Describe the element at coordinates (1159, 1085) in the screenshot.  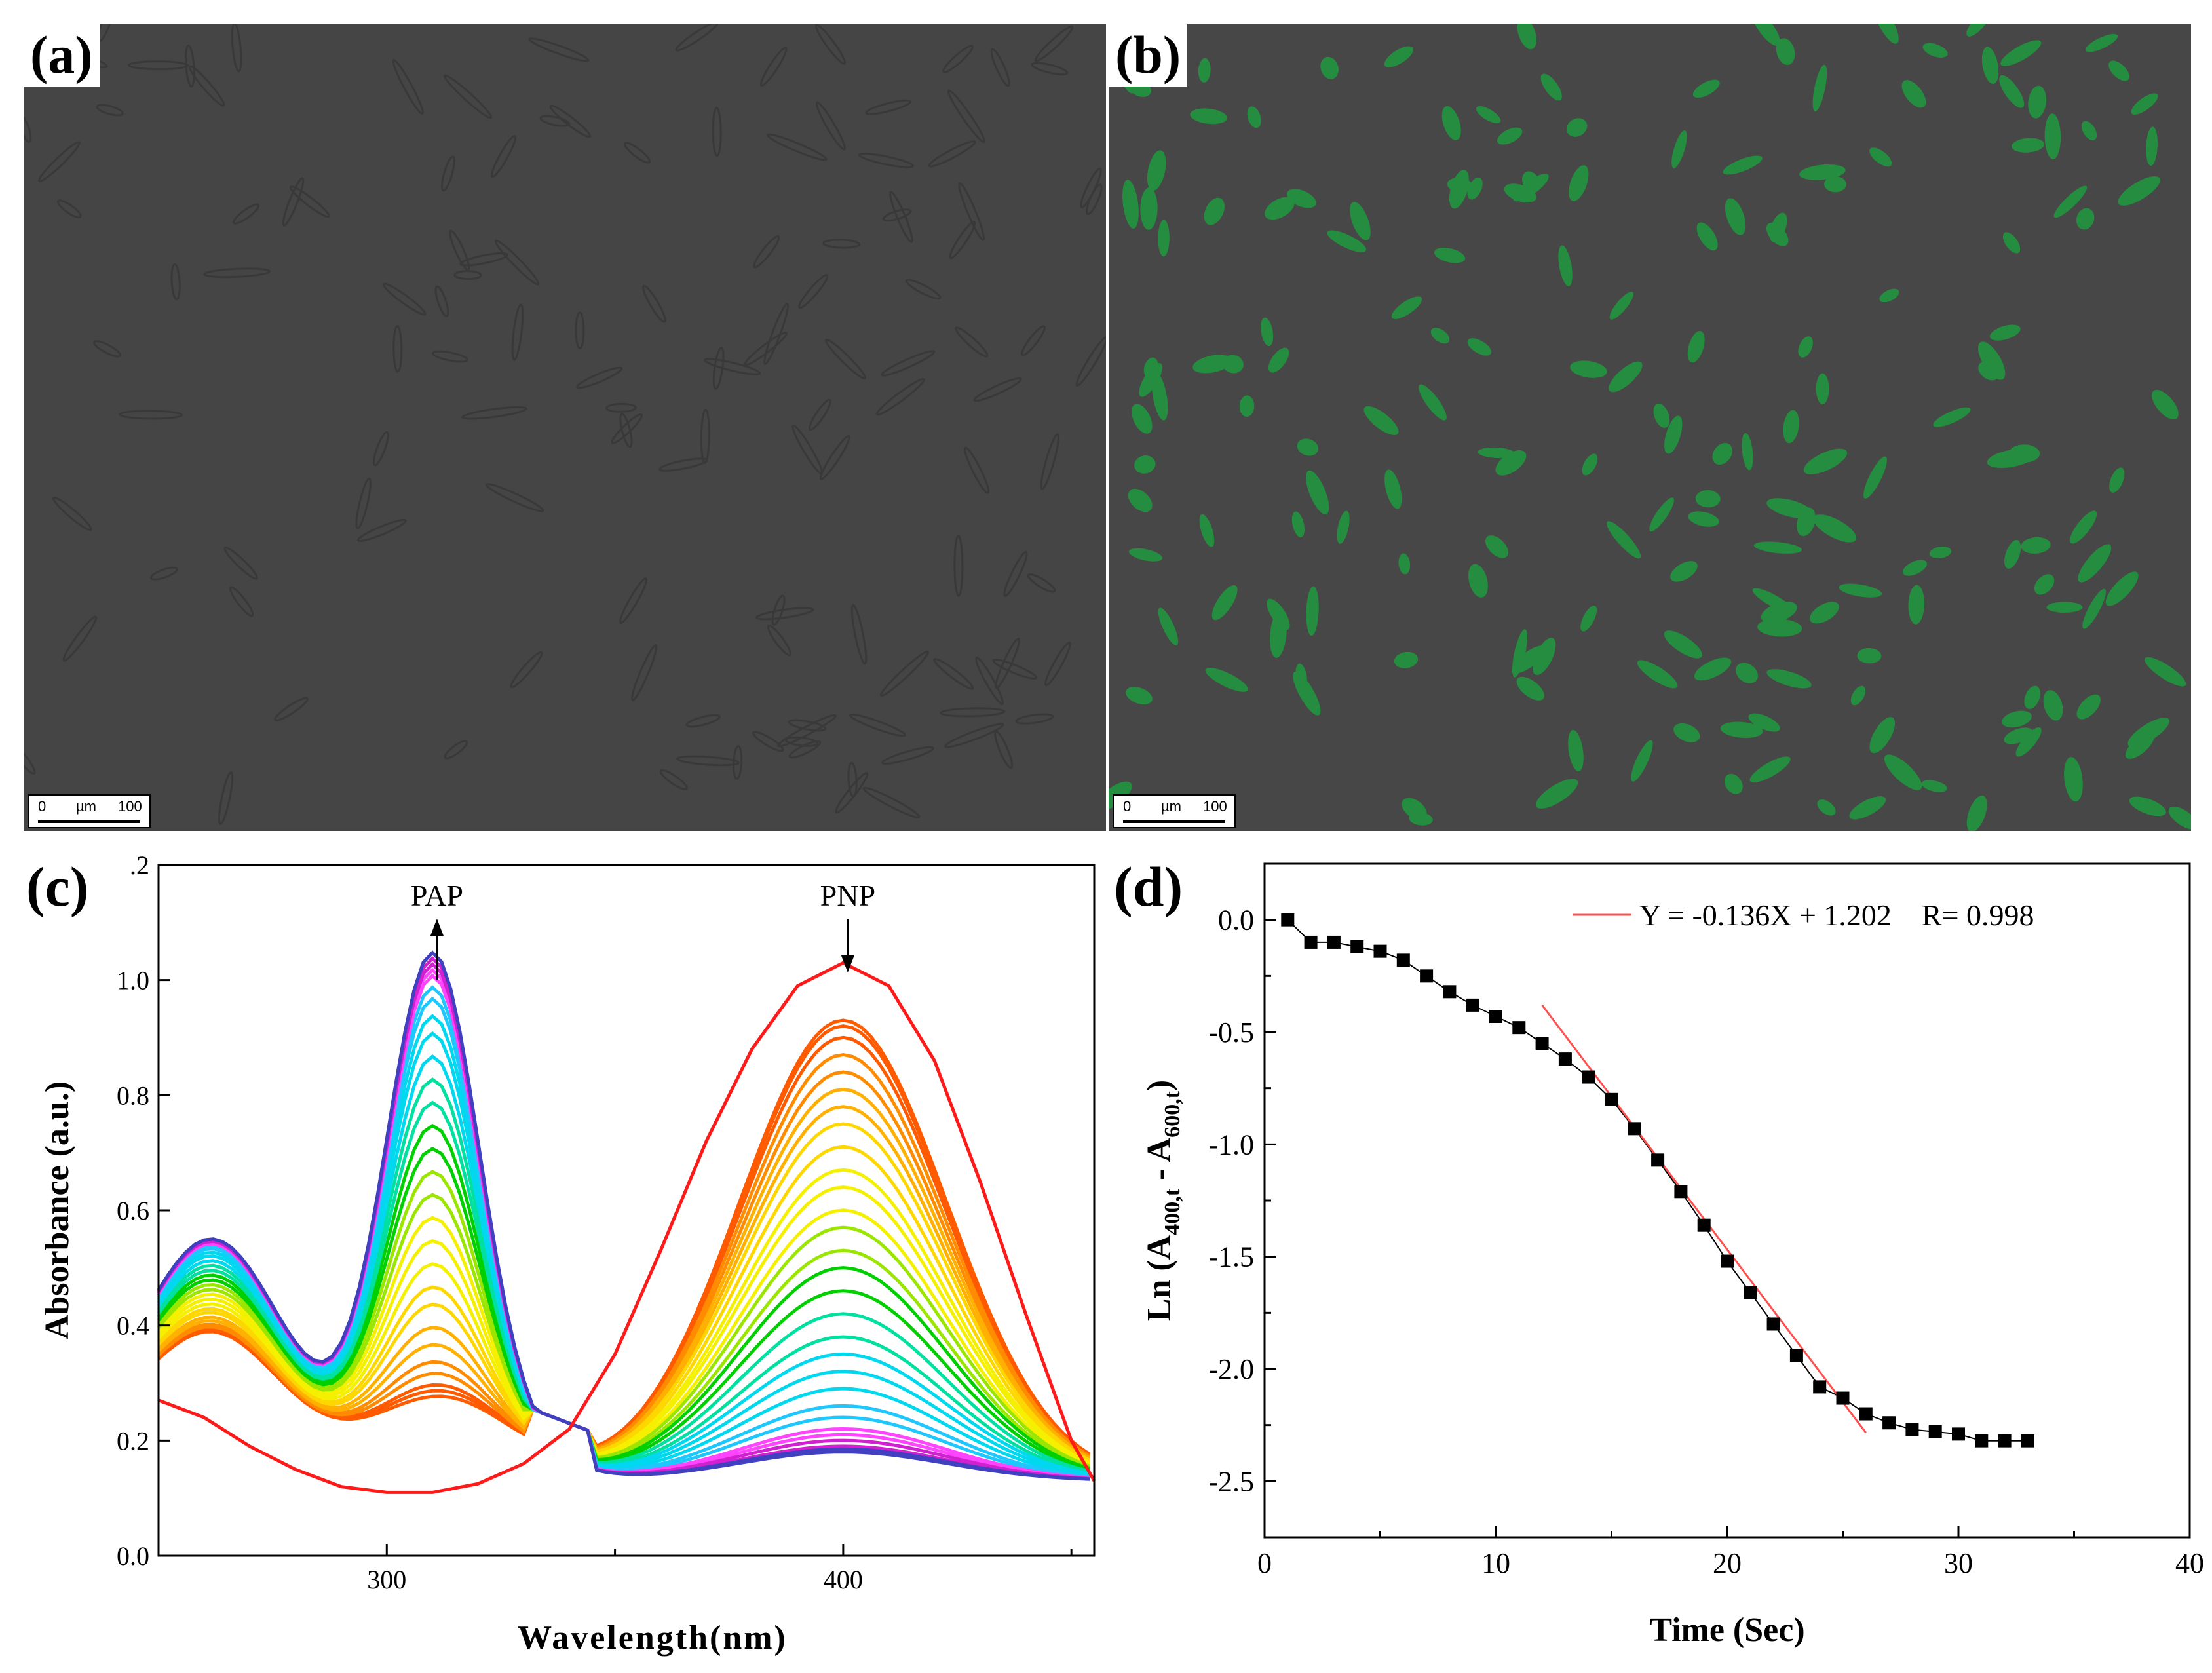
I see `y-label-suffix: )` at that location.